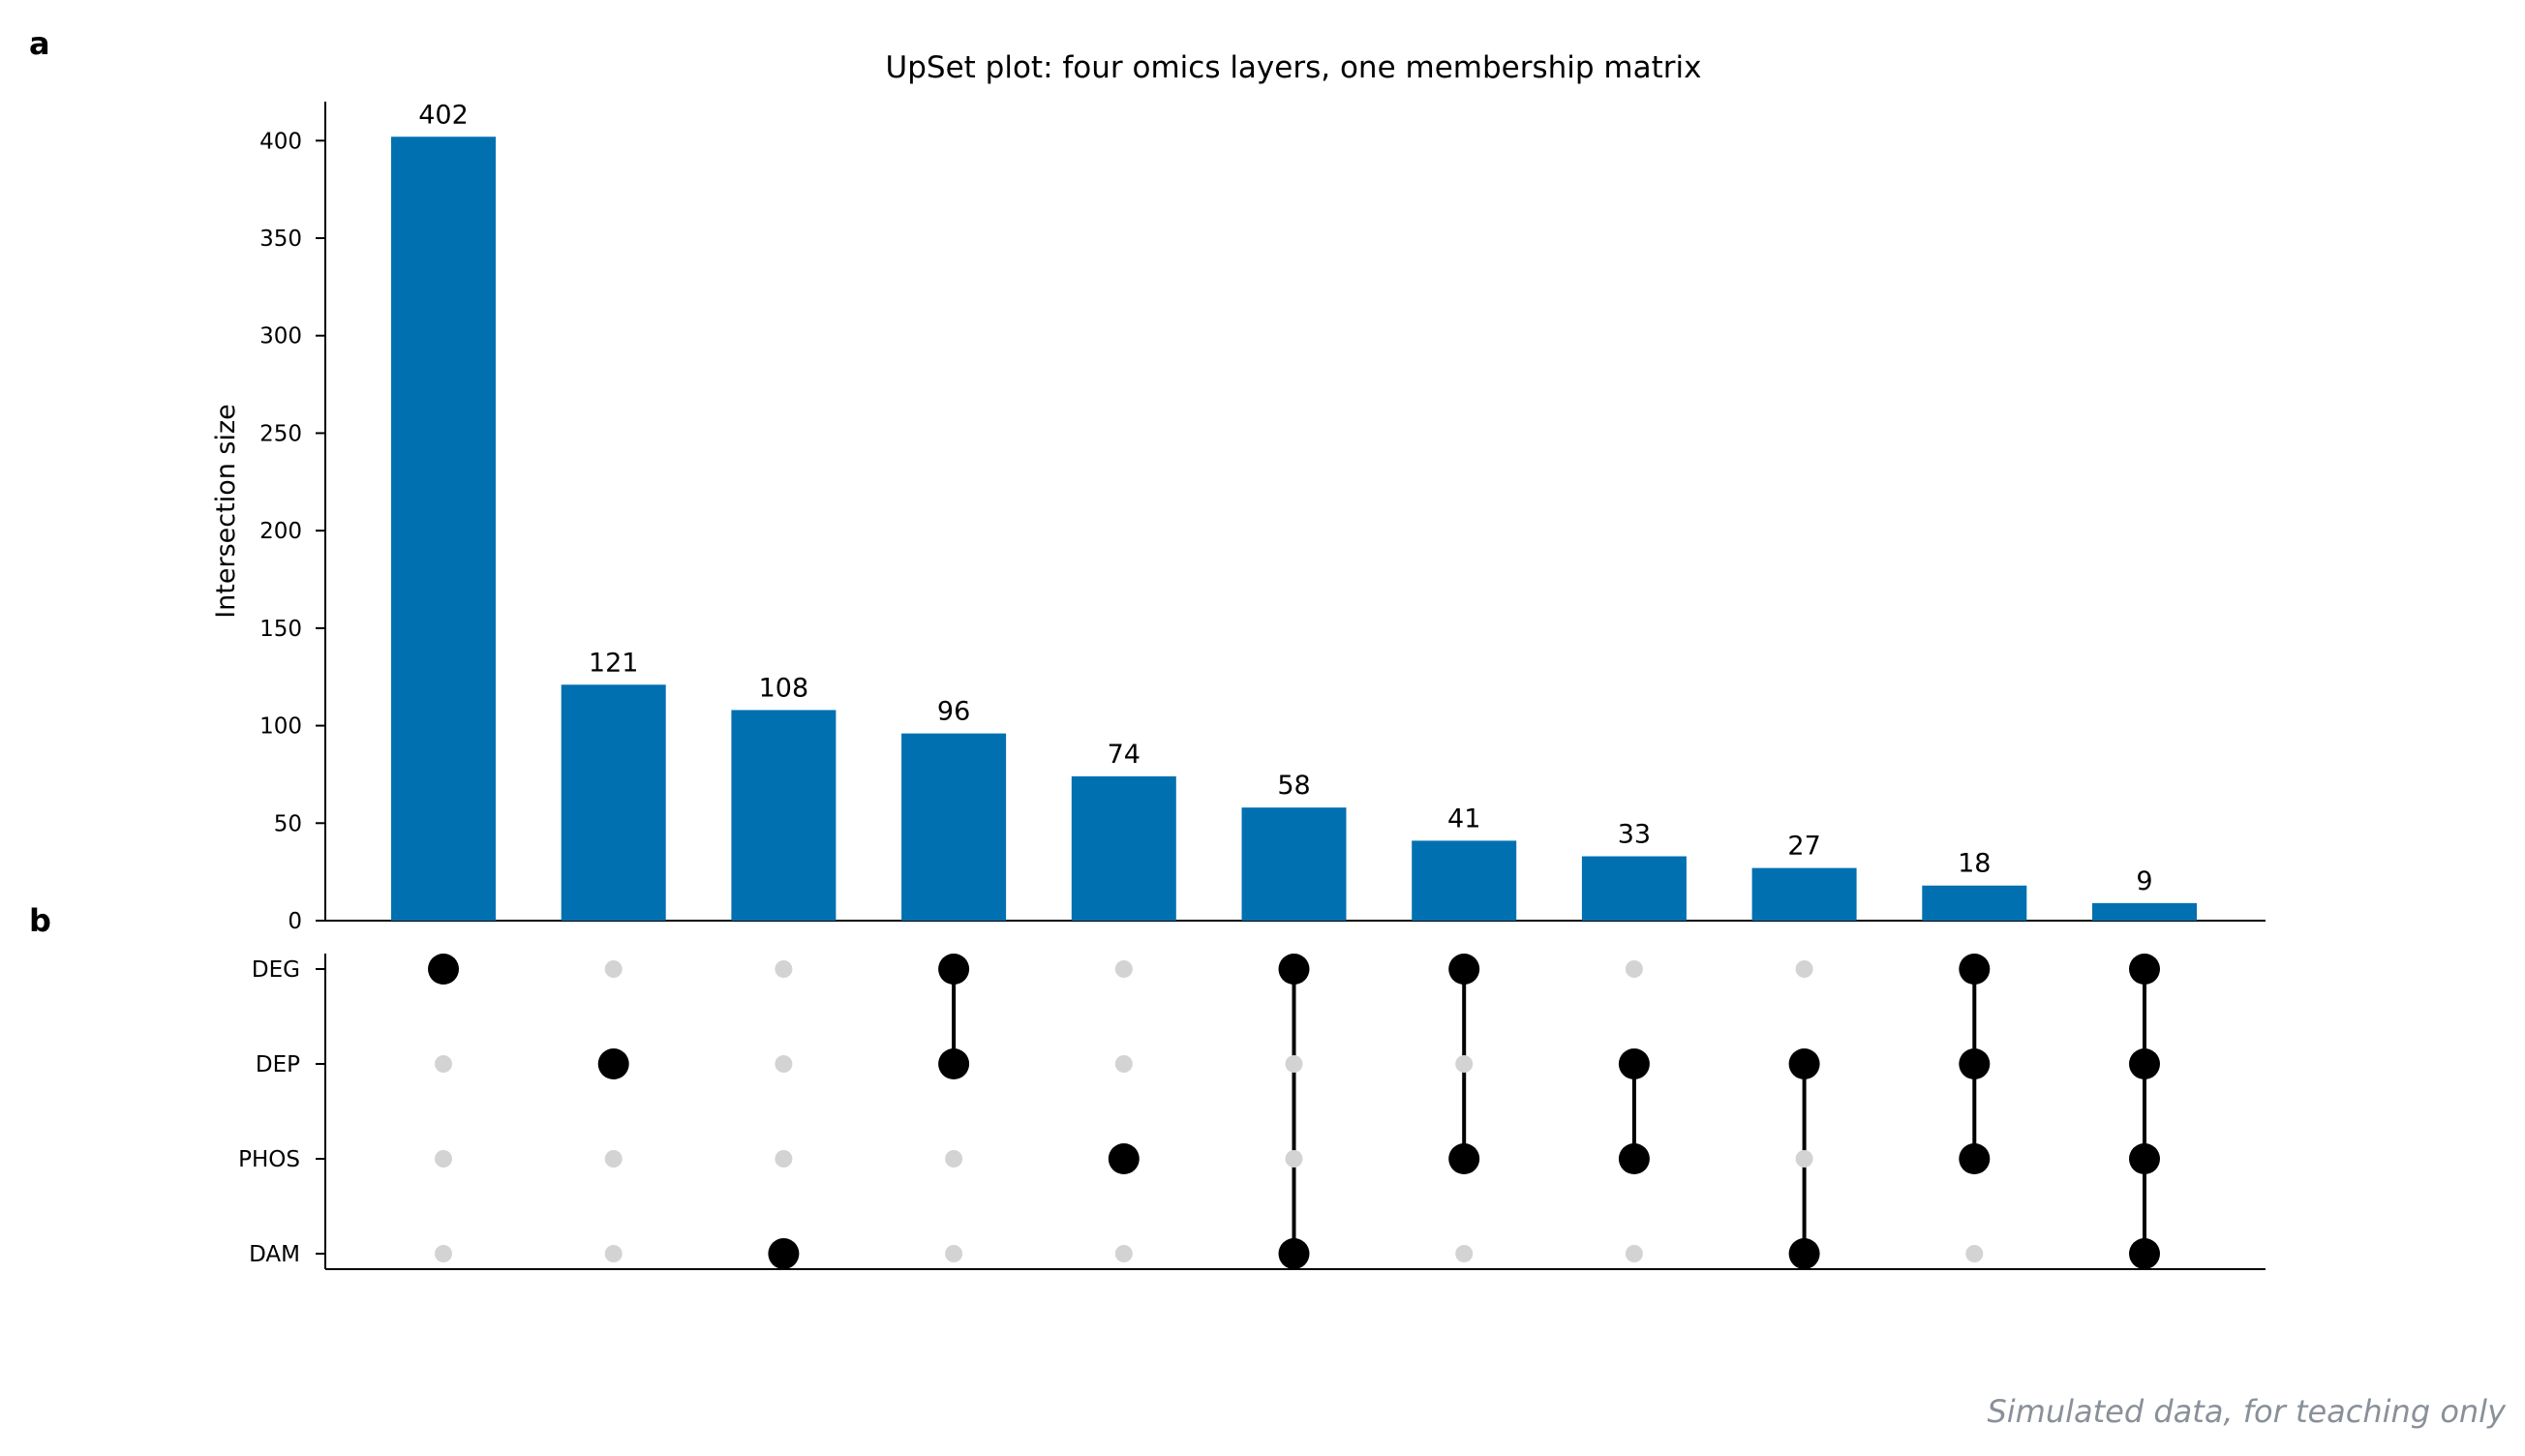 The image size is (2525, 1456). I want to click on y-tick-label: 100, so click(280, 727).